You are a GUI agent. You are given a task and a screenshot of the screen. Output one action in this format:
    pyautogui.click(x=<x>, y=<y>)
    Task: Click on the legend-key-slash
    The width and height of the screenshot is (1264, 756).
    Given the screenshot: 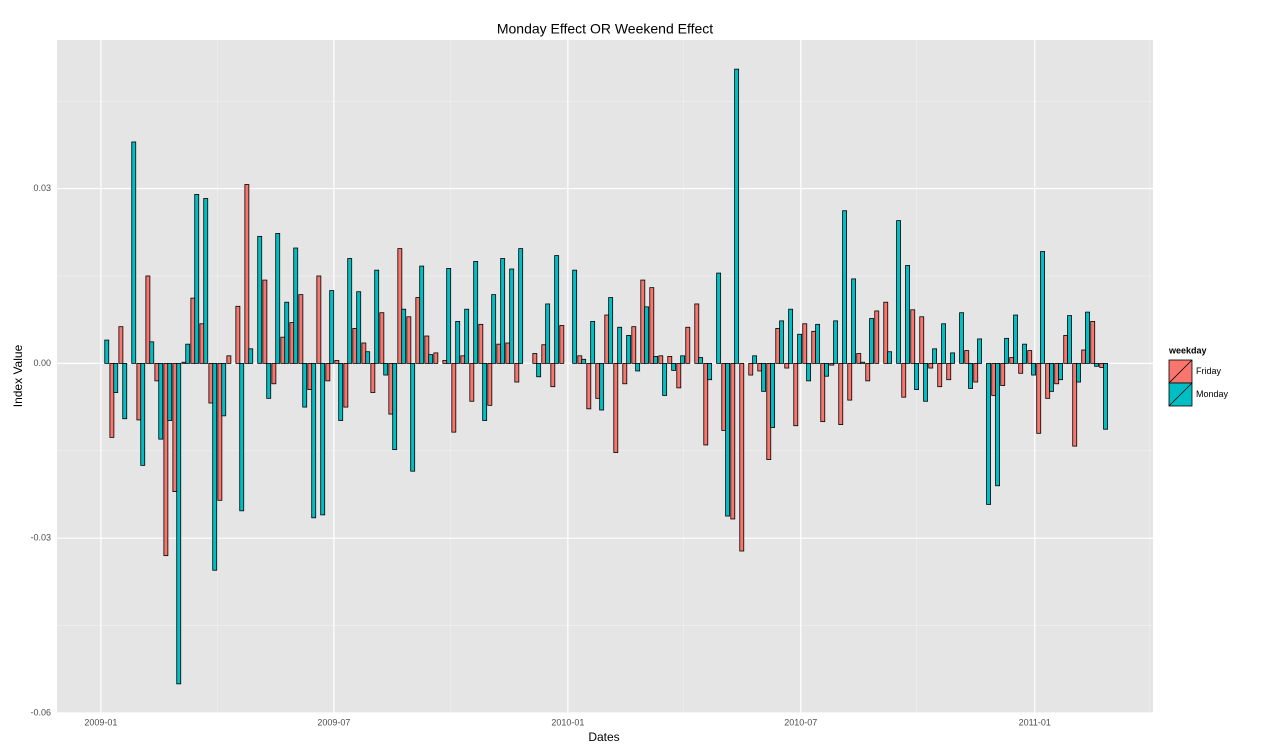 What is the action you would take?
    pyautogui.click(x=1180, y=371)
    